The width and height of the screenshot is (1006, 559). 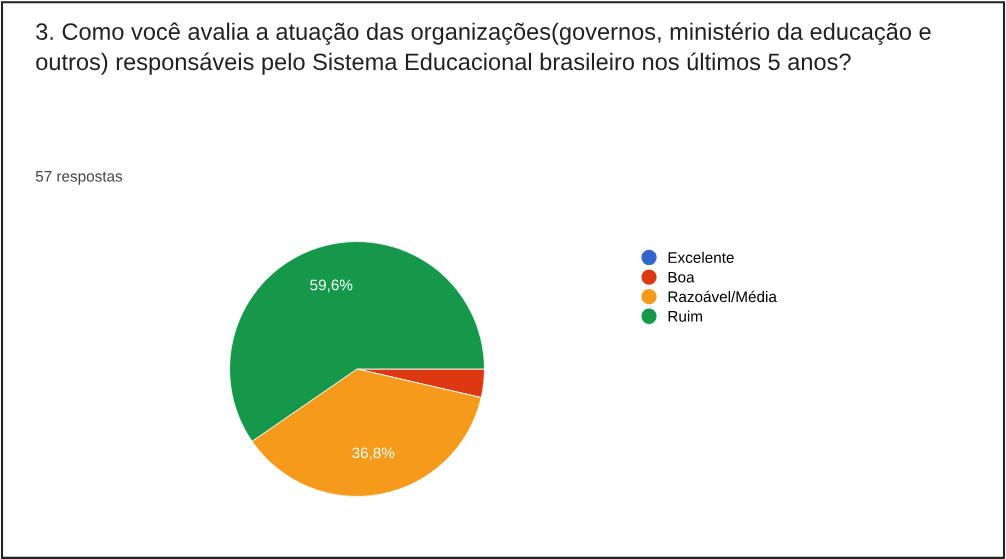 What do you see at coordinates (373, 454) in the screenshot?
I see `data-label: 36,8%` at bounding box center [373, 454].